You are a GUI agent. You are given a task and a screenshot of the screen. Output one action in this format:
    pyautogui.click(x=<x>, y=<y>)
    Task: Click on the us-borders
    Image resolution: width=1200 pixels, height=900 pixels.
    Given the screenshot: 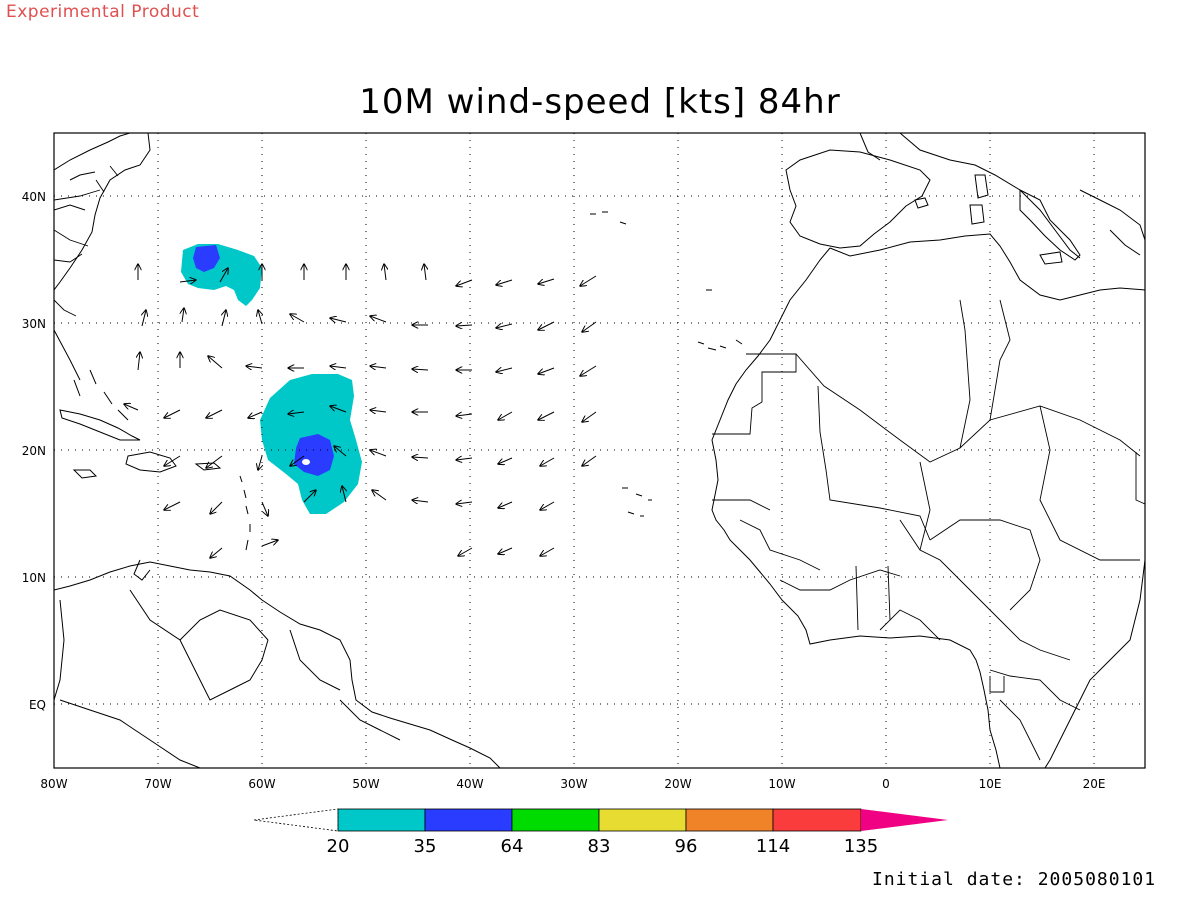 What is the action you would take?
    pyautogui.click(x=86, y=241)
    